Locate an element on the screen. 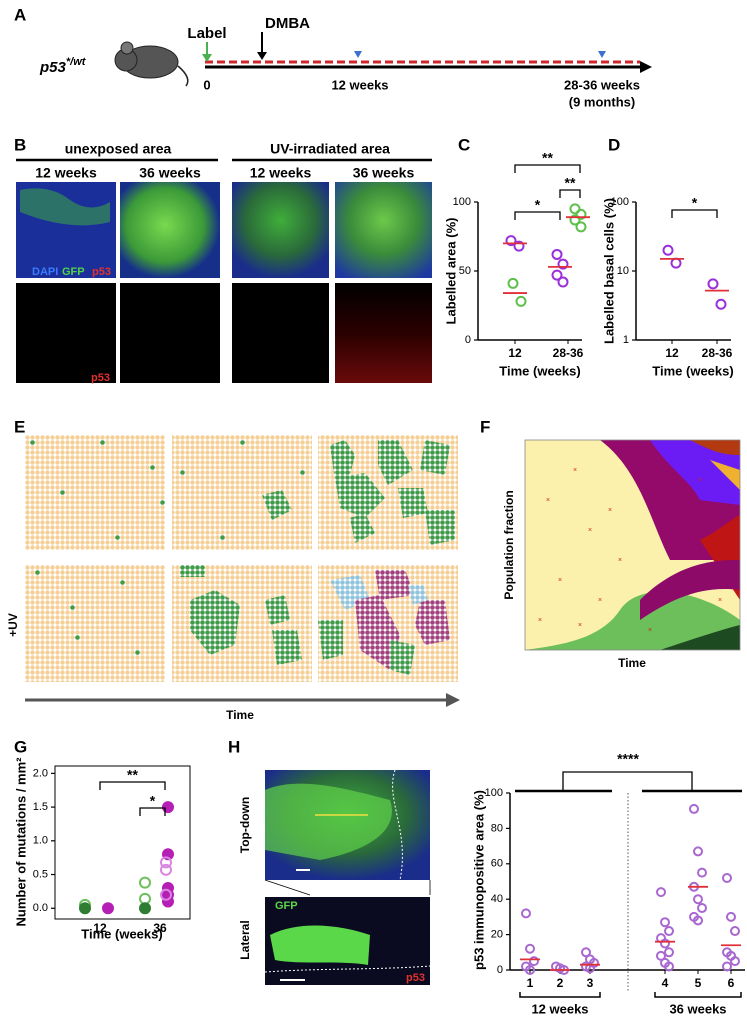 The width and height of the screenshot is (747, 1018). x-tick-label: 1 is located at coordinates (530, 983).